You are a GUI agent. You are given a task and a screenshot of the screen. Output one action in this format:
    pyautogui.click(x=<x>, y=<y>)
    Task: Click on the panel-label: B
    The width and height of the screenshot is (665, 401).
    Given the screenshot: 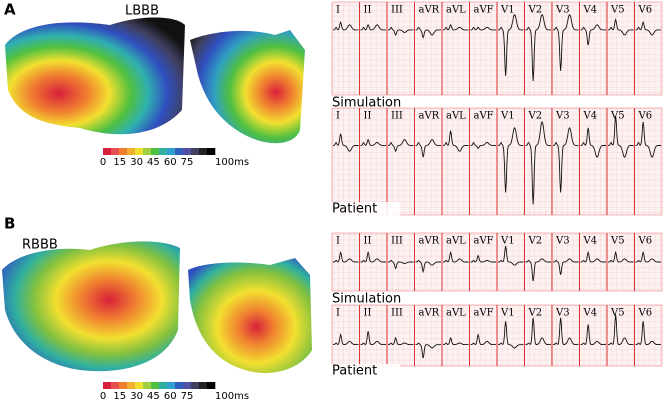 What is the action you would take?
    pyautogui.click(x=9, y=224)
    